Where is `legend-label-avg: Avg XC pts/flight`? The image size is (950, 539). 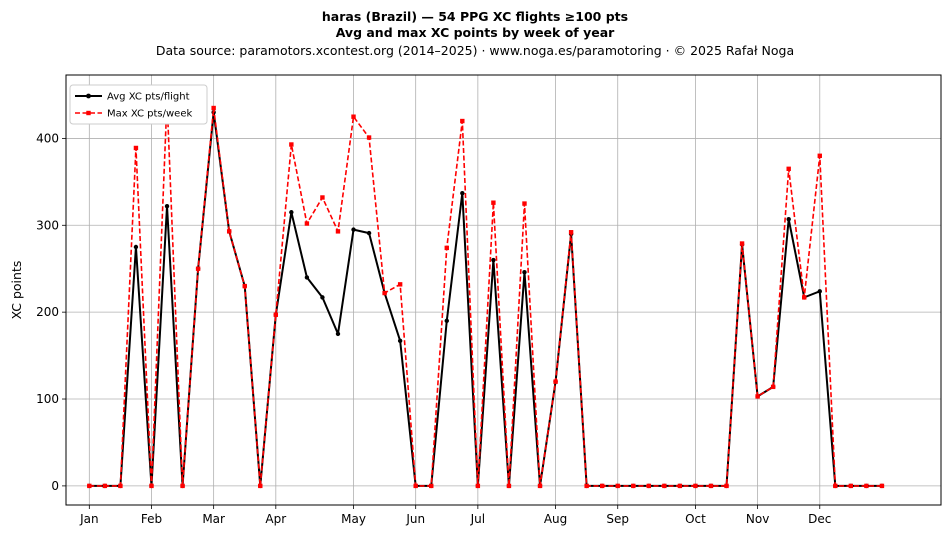 legend-label-avg: Avg XC pts/flight is located at coordinates (148, 97).